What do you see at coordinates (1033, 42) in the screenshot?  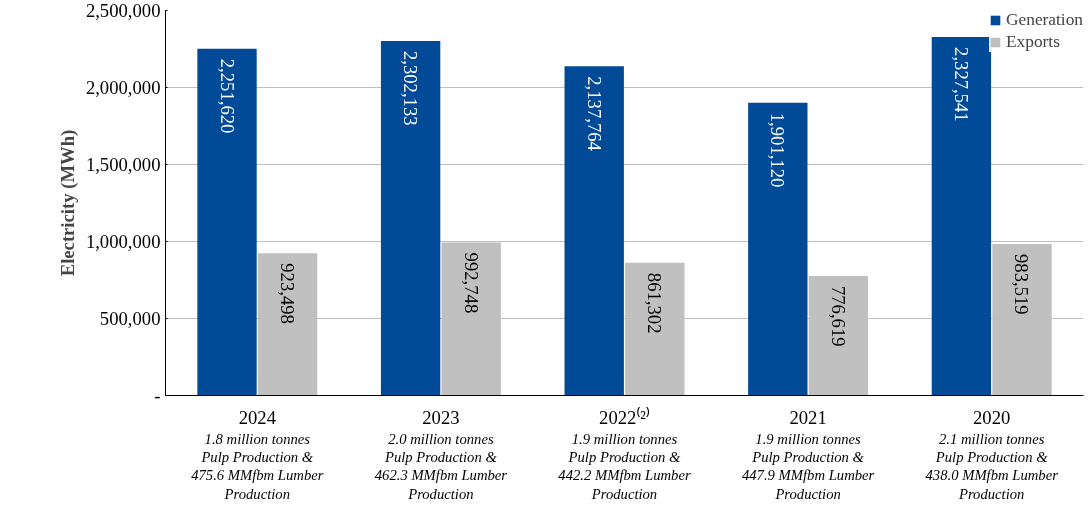 I see `legend-label: Exports` at bounding box center [1033, 42].